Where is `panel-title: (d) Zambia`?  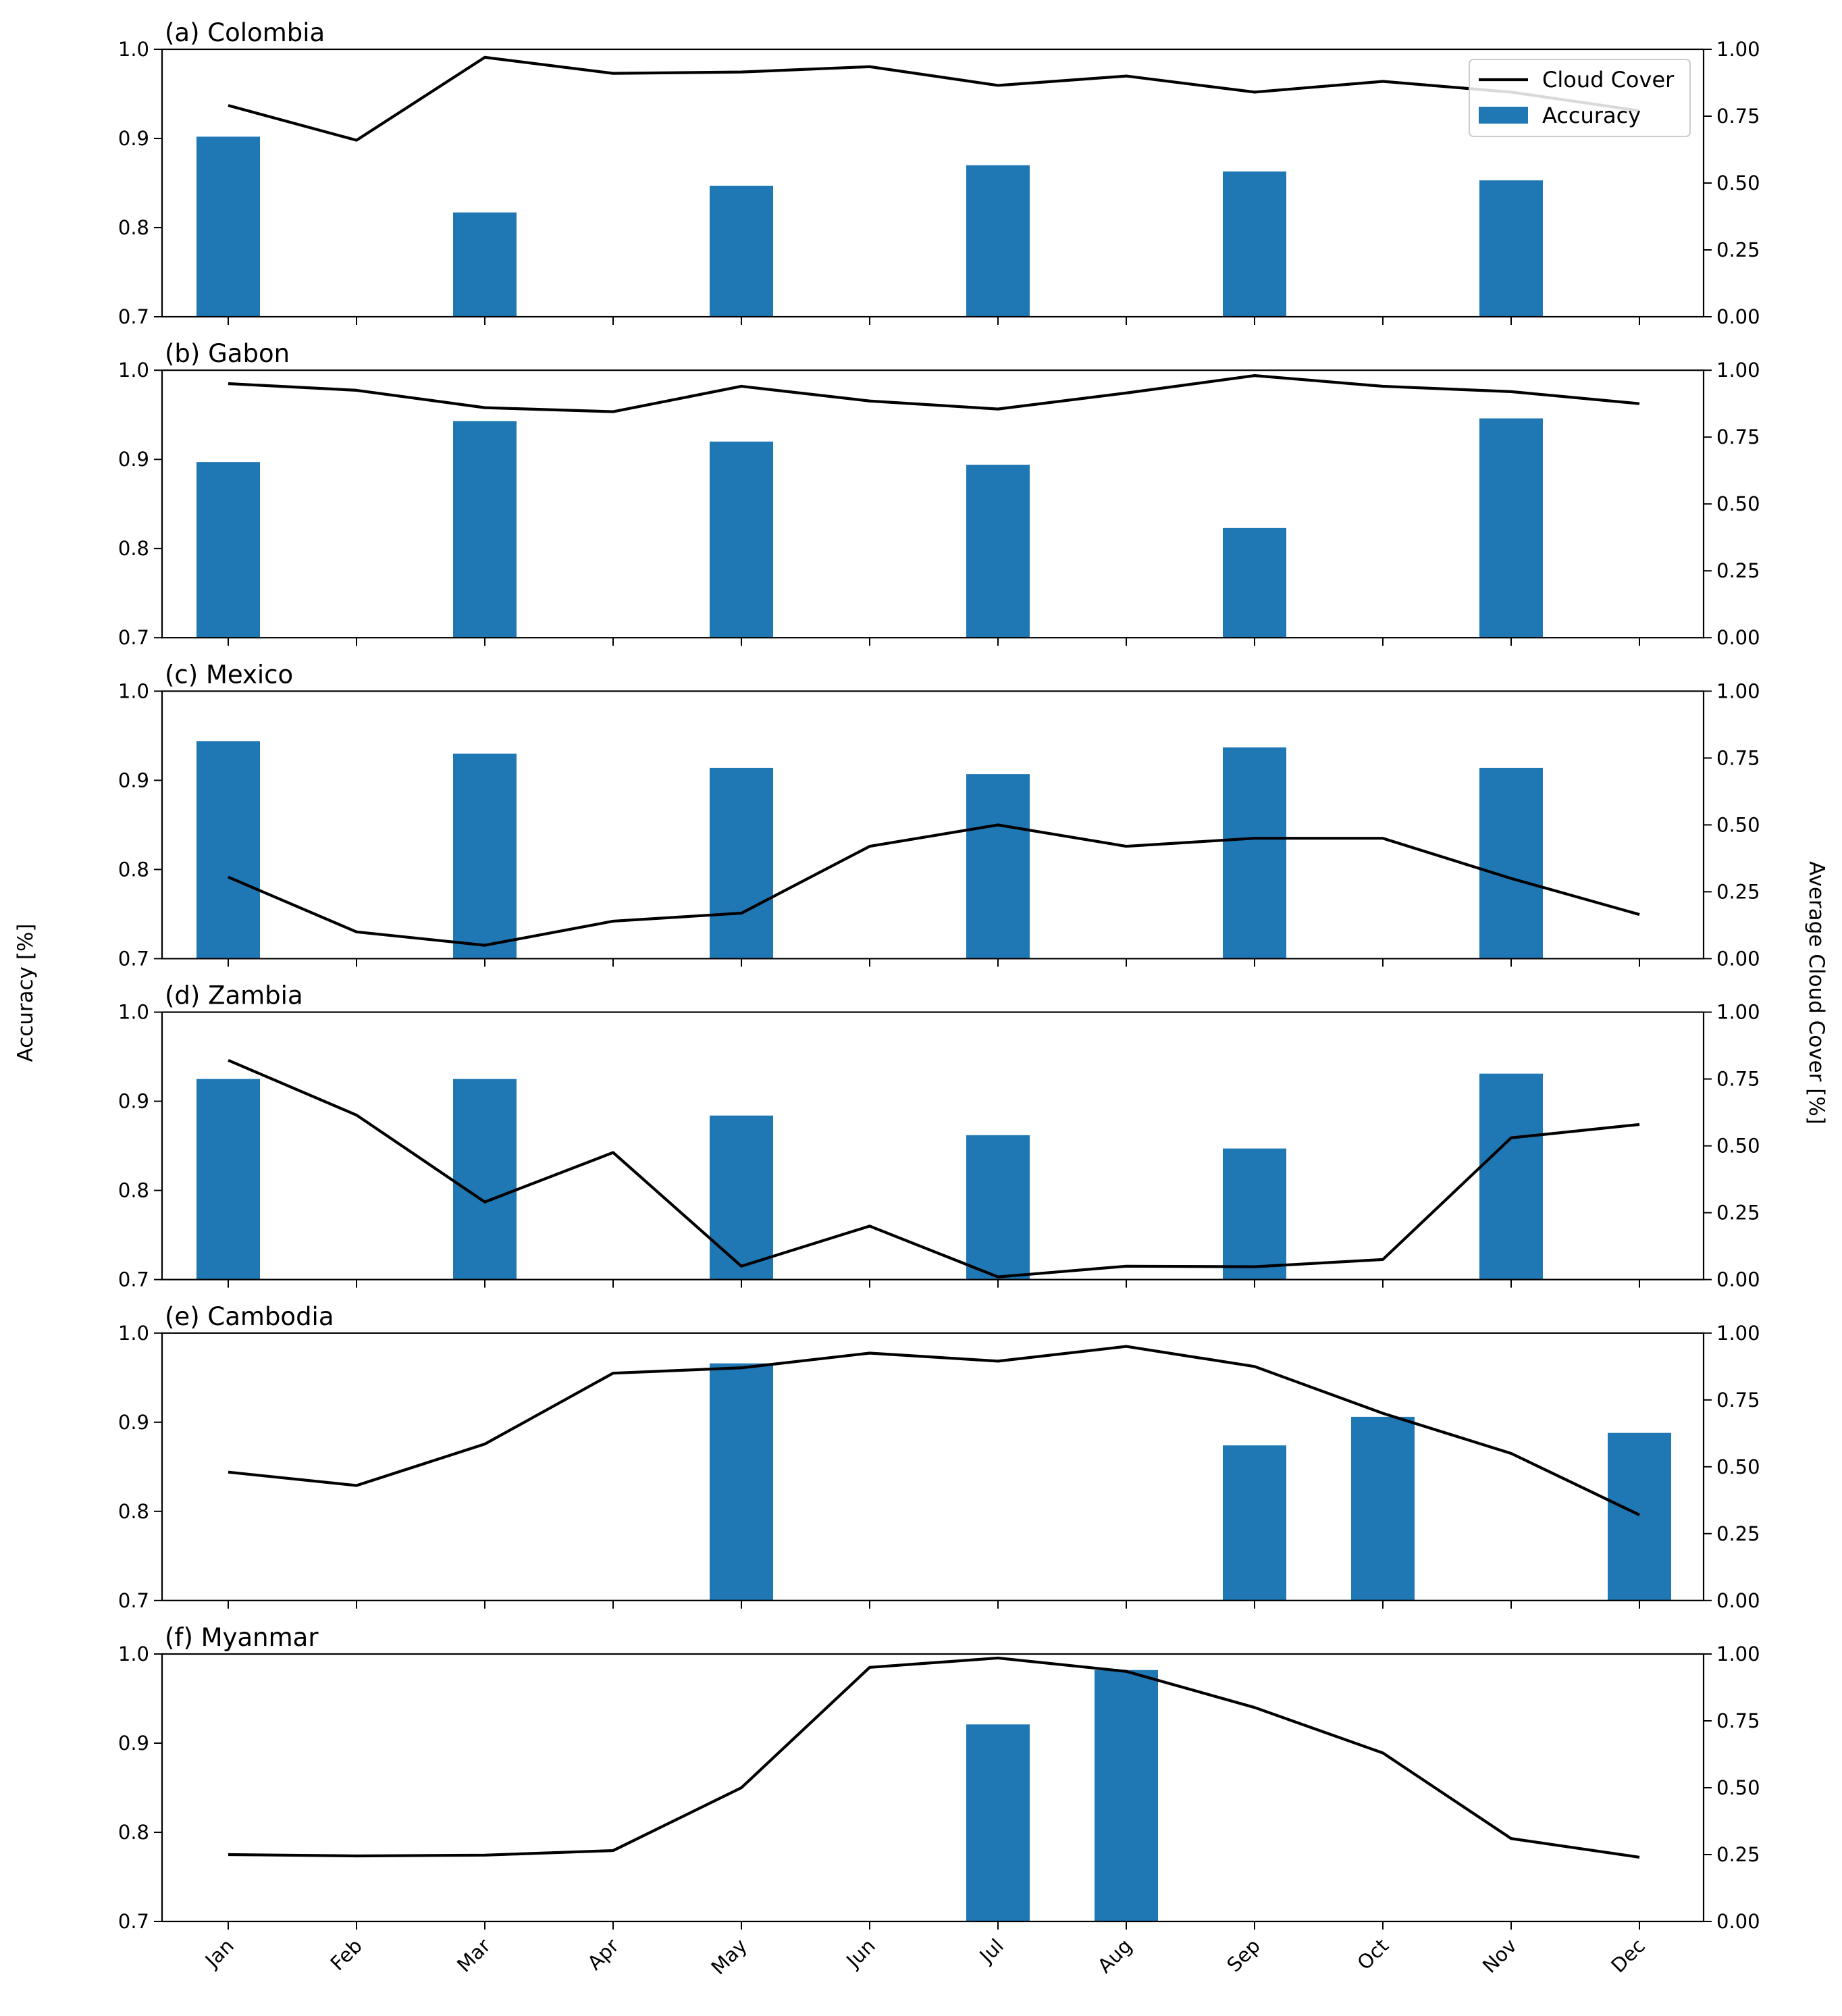
panel-title: (d) Zambia is located at coordinates (234, 995).